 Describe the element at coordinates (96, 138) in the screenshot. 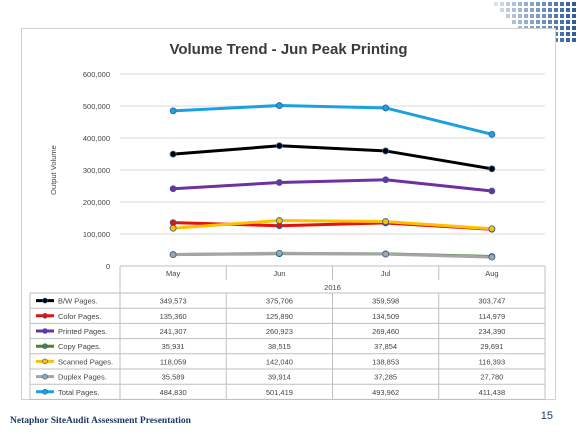

I see `y-tick-label: 400,000` at that location.